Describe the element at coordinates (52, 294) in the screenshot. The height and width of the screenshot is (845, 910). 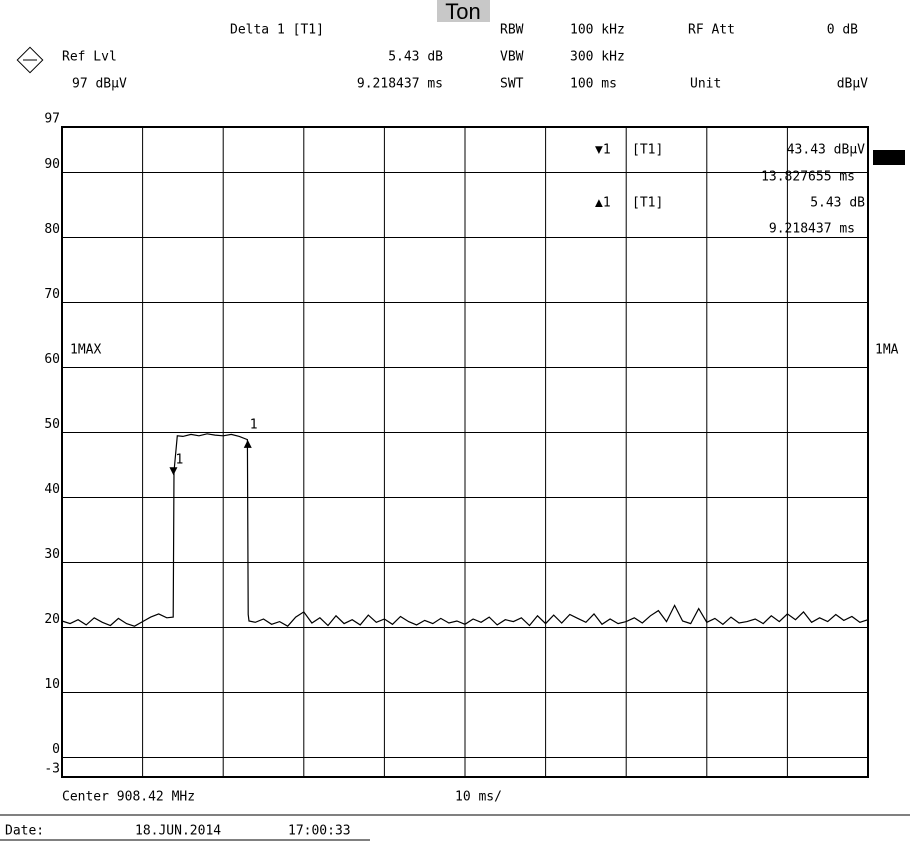
I see `y-tick-label: 70` at that location.